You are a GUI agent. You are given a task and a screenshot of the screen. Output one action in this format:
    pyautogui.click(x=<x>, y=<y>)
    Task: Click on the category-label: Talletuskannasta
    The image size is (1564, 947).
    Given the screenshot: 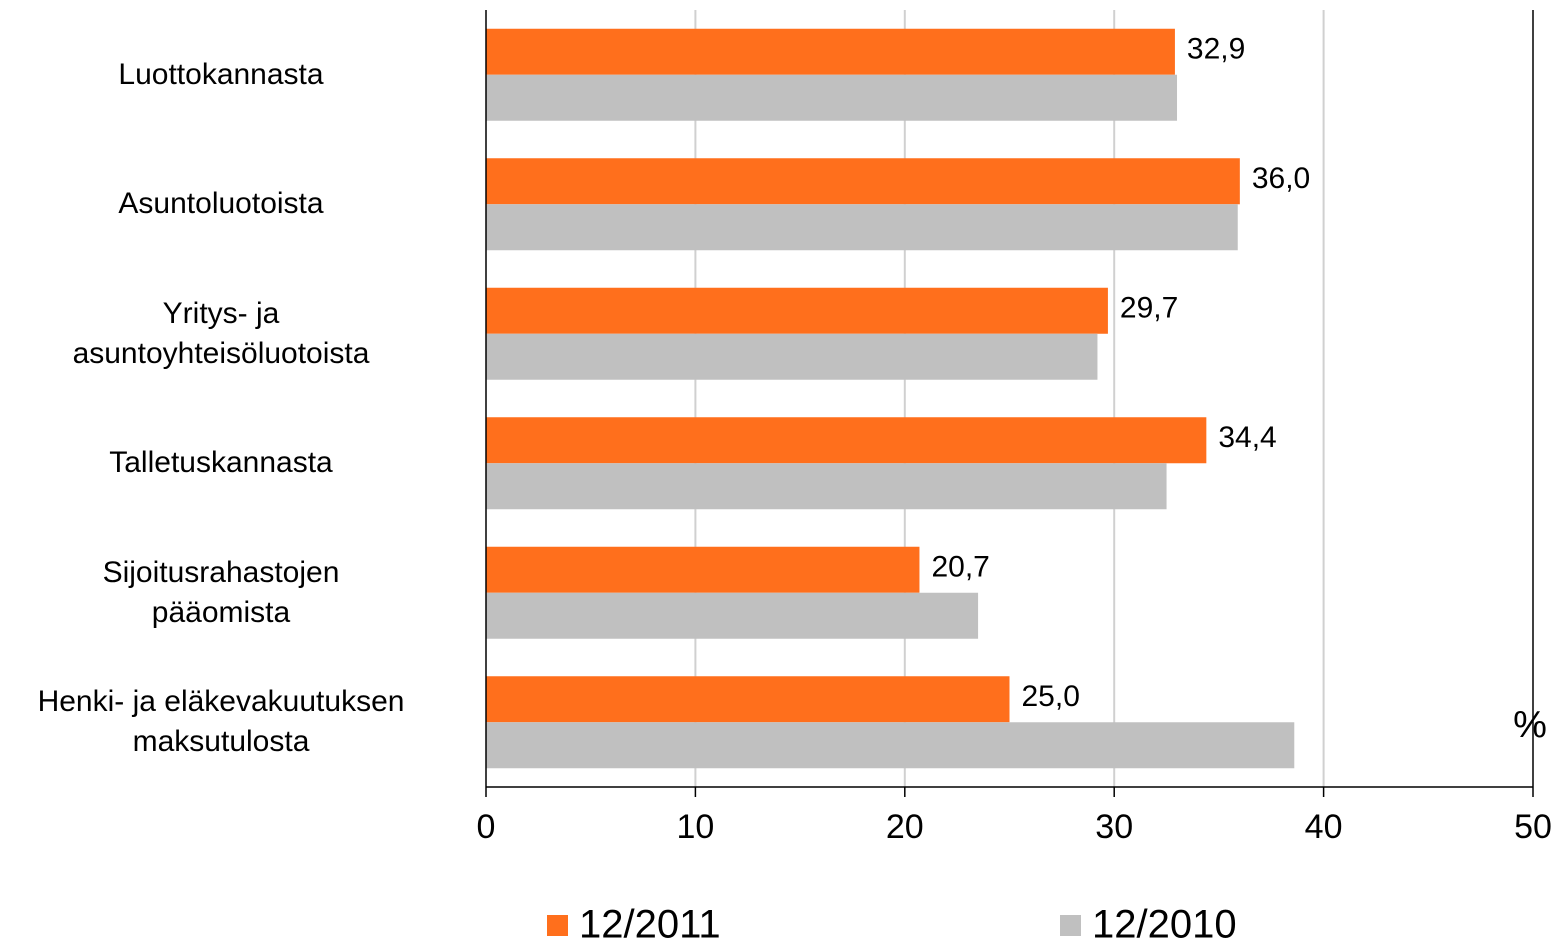 What is the action you would take?
    pyautogui.click(x=221, y=463)
    